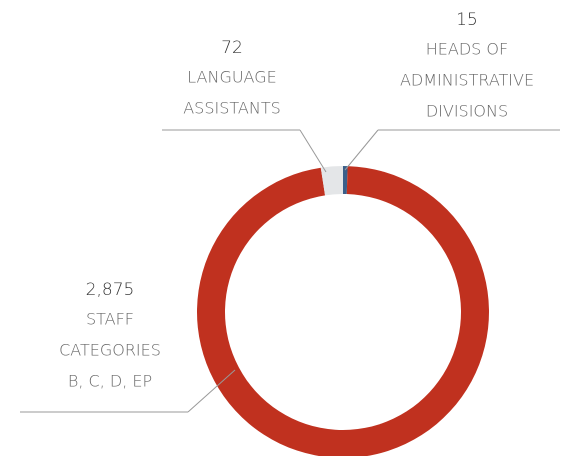 The width and height of the screenshot is (576, 456). I want to click on category-label: DIVISIONS, so click(467, 111).